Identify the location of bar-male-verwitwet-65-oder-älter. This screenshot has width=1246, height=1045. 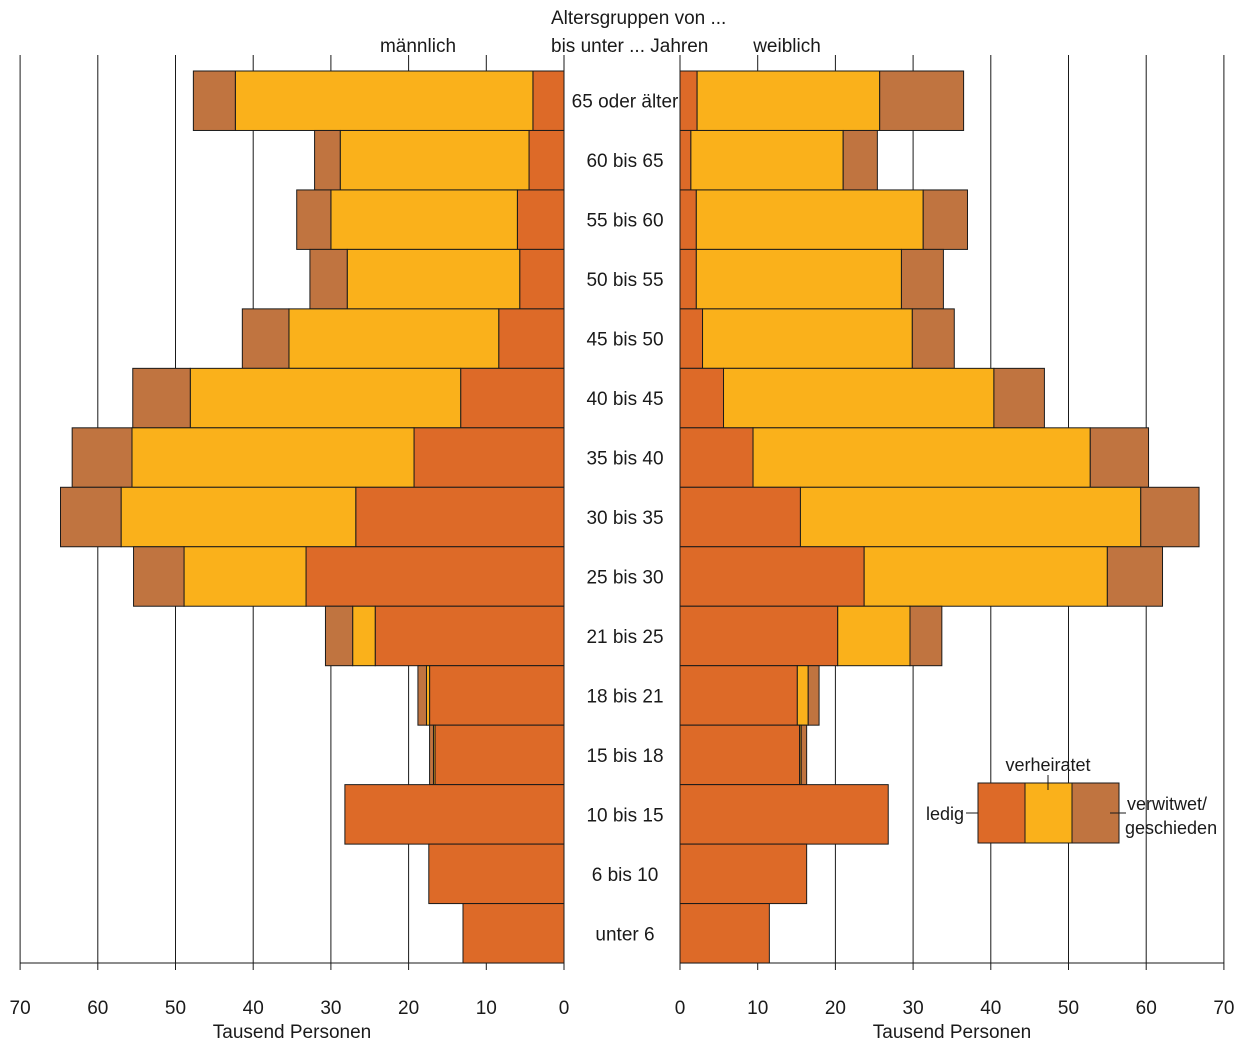
(214, 100).